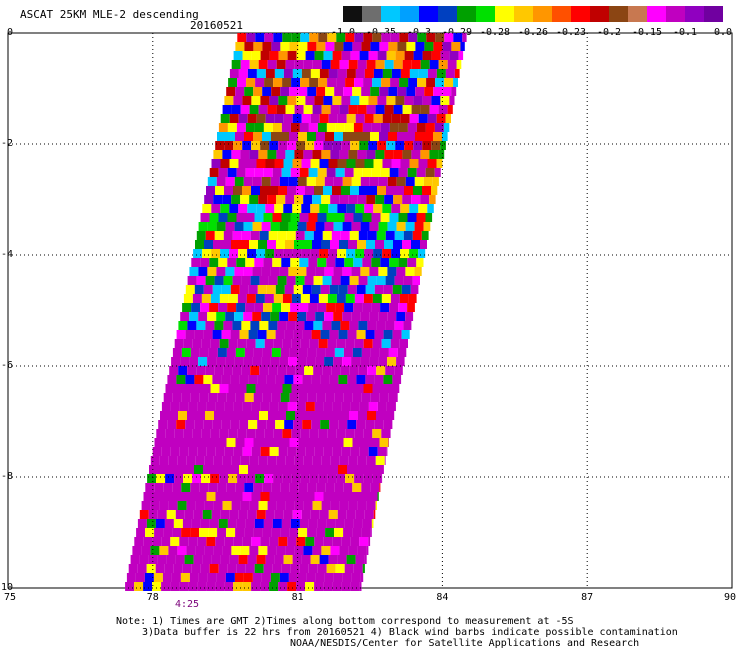 The height and width of the screenshot is (650, 740). What do you see at coordinates (485, 14) in the screenshot?
I see `colorbar-swatch` at bounding box center [485, 14].